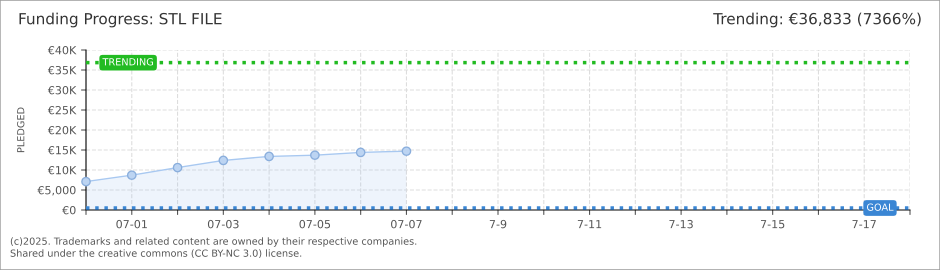 This screenshot has width=940, height=270. I want to click on y-tick-label: €30K, so click(62, 90).